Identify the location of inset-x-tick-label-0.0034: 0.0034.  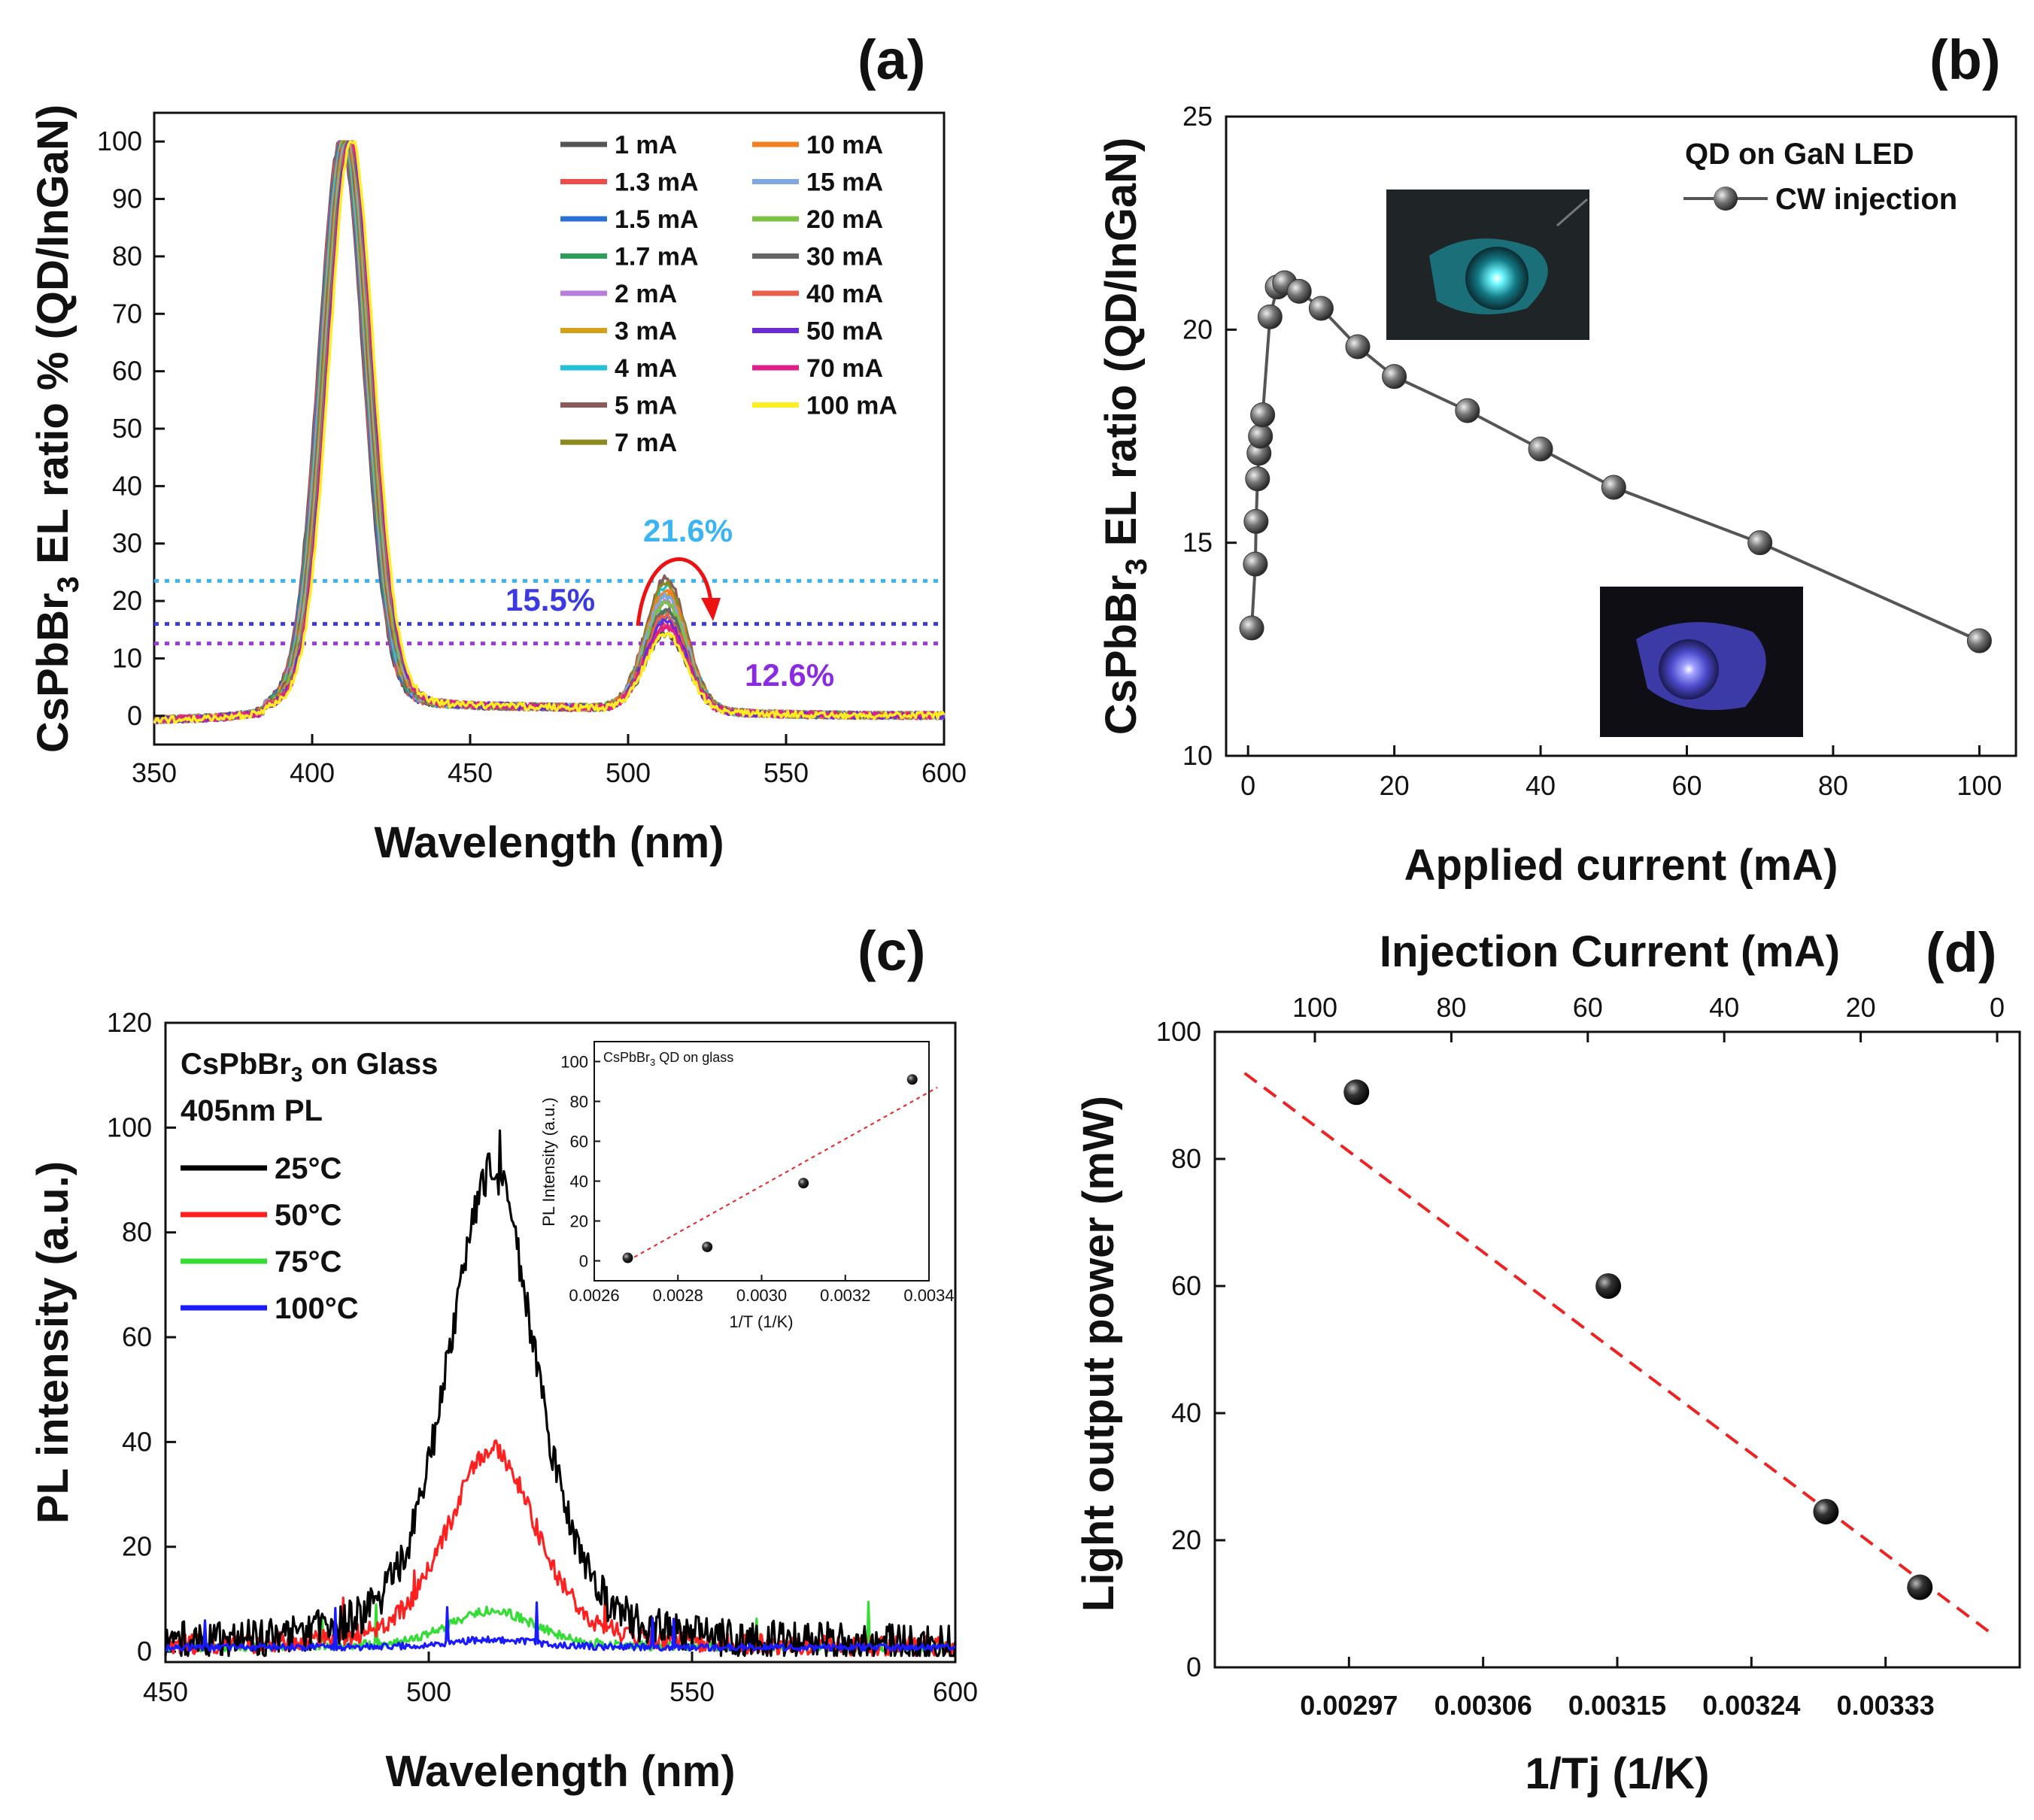
(928, 1295).